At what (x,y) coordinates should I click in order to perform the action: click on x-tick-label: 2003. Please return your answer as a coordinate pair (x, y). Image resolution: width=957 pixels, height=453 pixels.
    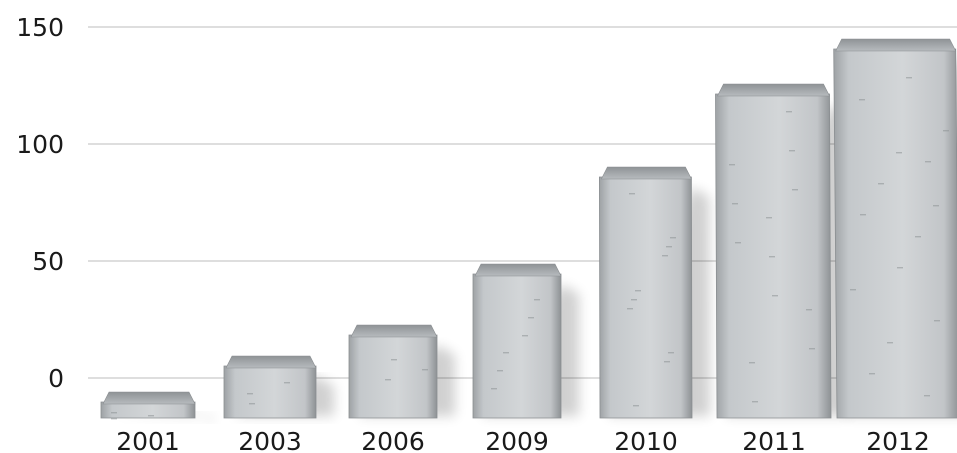
    Looking at the image, I should click on (270, 440).